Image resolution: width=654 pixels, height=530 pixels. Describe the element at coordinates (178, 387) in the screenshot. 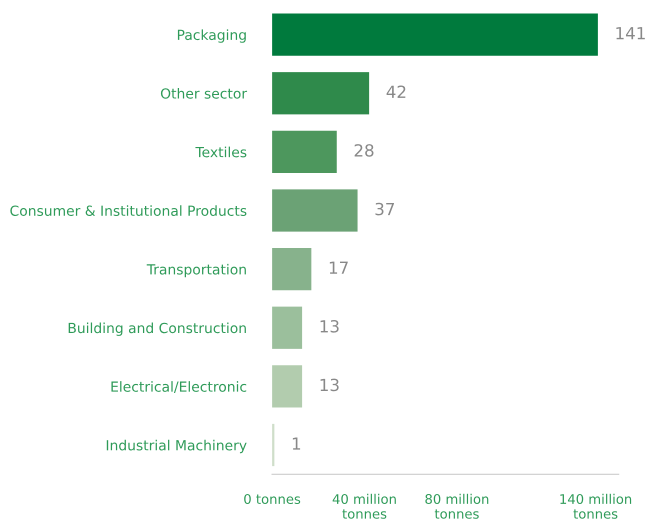

I see `y-tick-label: Electrical/Electronic` at that location.